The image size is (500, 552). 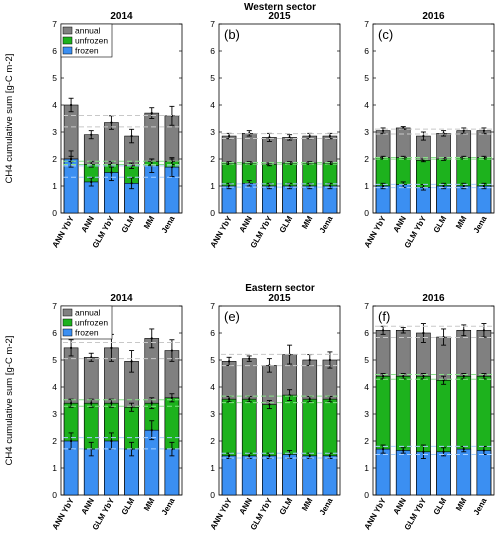 What do you see at coordinates (88, 313) in the screenshot?
I see `legend-label-annual: annual` at bounding box center [88, 313].